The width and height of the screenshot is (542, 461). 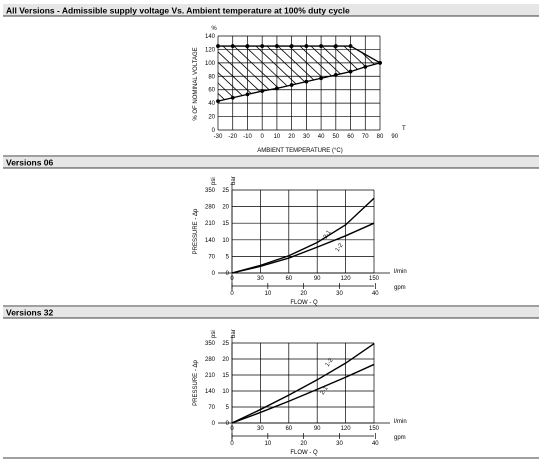 I want to click on x-tick-label: 90, so click(x=394, y=137).